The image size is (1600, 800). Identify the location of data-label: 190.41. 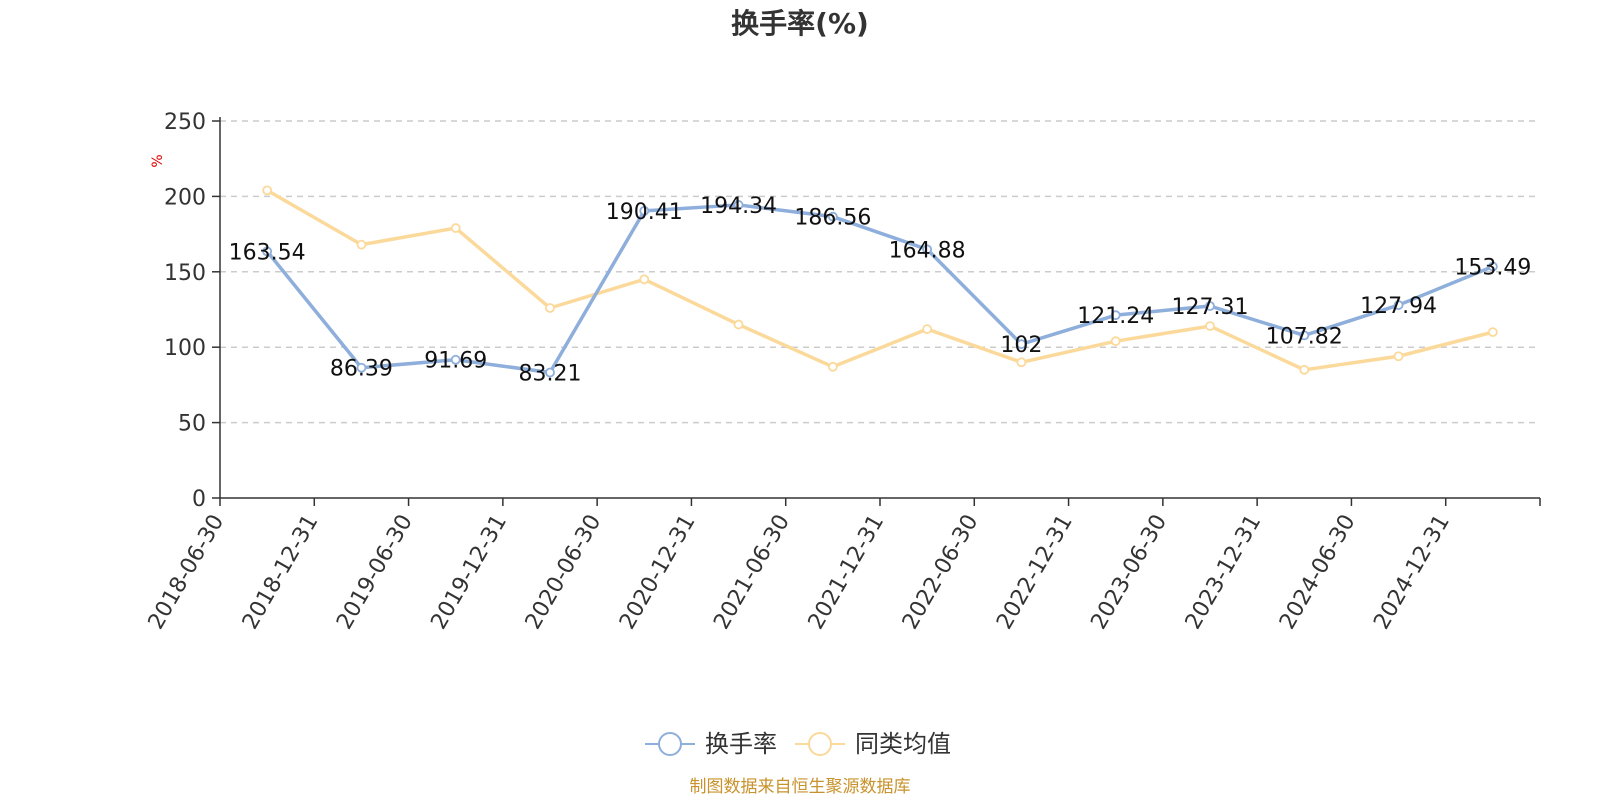
(644, 212).